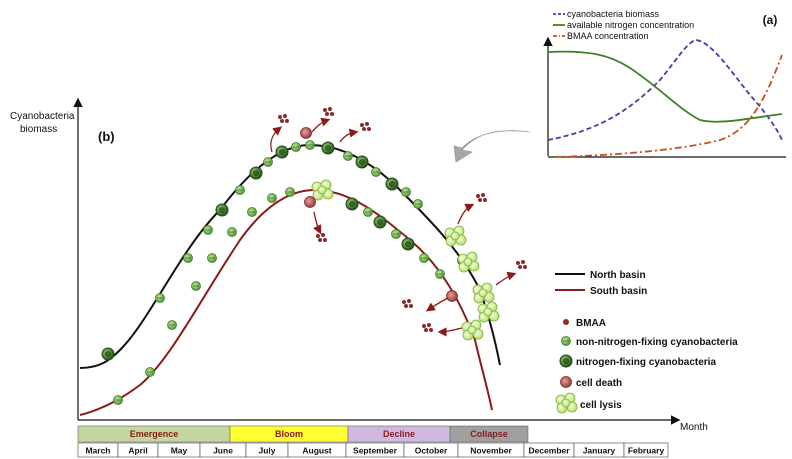 This screenshot has height=459, width=792. What do you see at coordinates (599, 451) in the screenshot?
I see `month-label: January` at bounding box center [599, 451].